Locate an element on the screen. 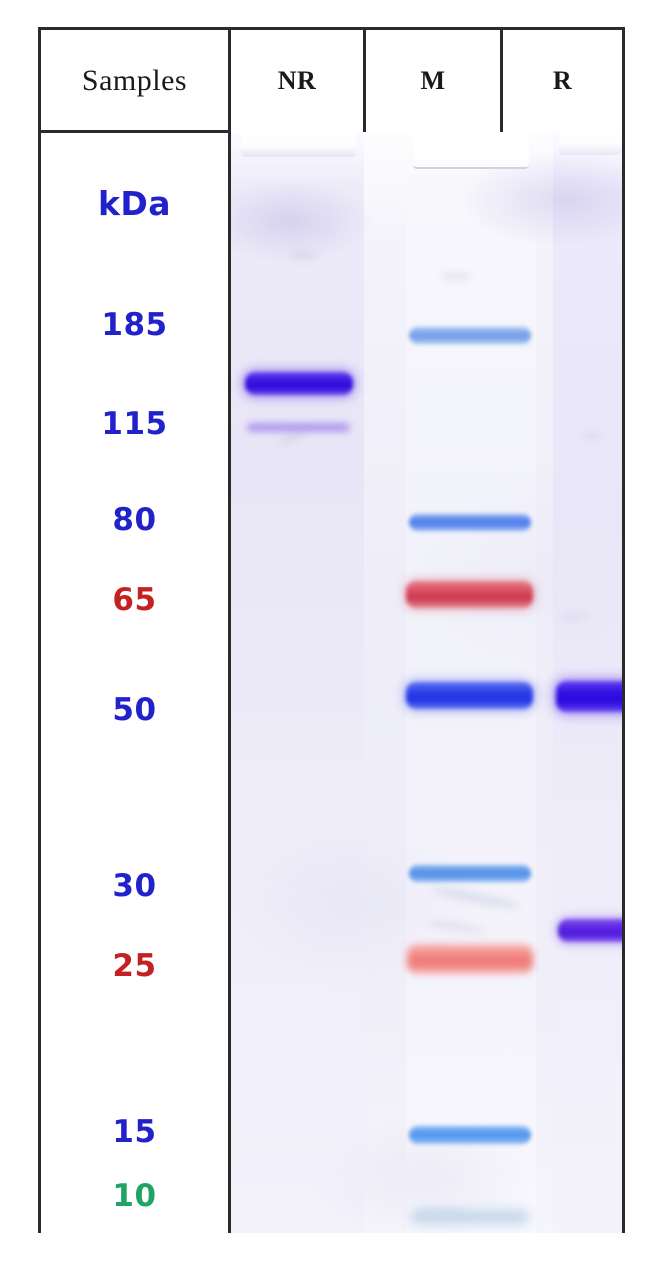 The image size is (650, 1281). column-header-samples: Samples is located at coordinates (134, 81).